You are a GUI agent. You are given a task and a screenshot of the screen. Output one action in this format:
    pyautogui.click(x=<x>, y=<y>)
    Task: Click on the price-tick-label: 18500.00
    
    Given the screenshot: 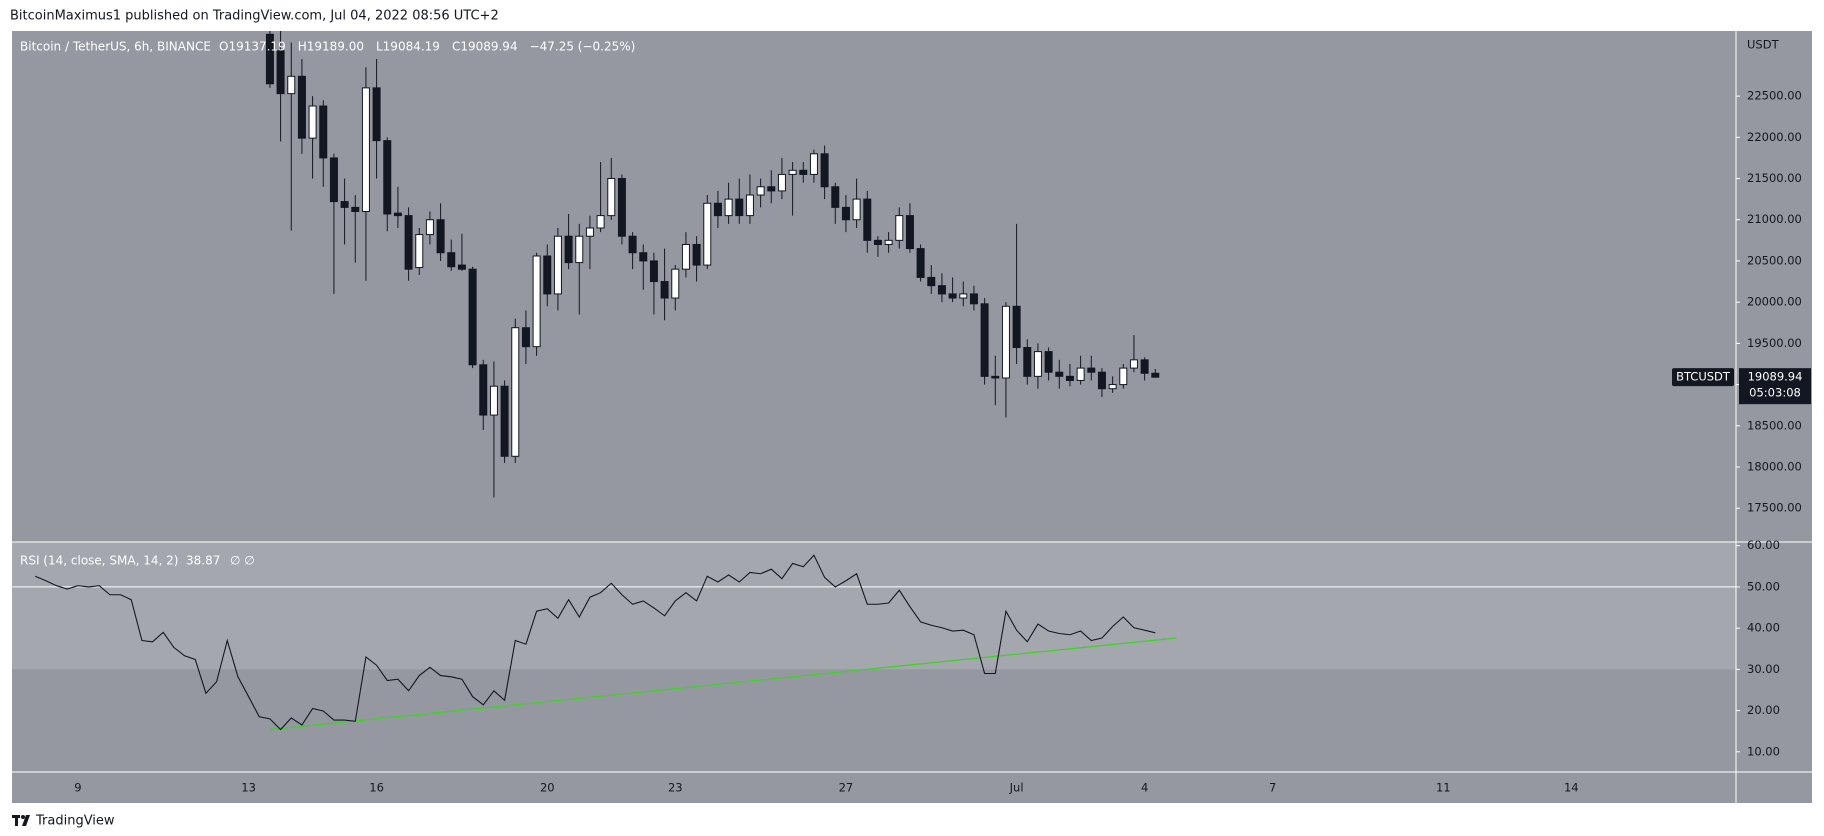 What is the action you would take?
    pyautogui.click(x=1774, y=425)
    